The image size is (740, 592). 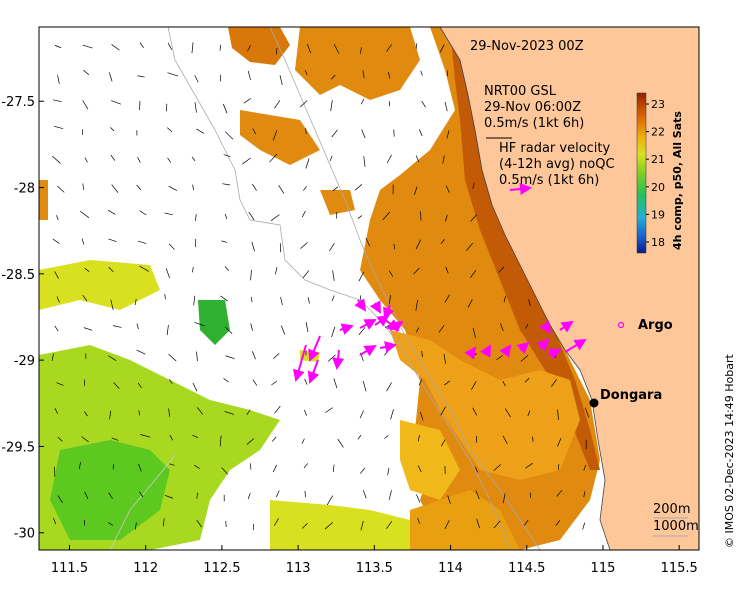 I want to click on x-tick-label: 114, so click(x=450, y=568).